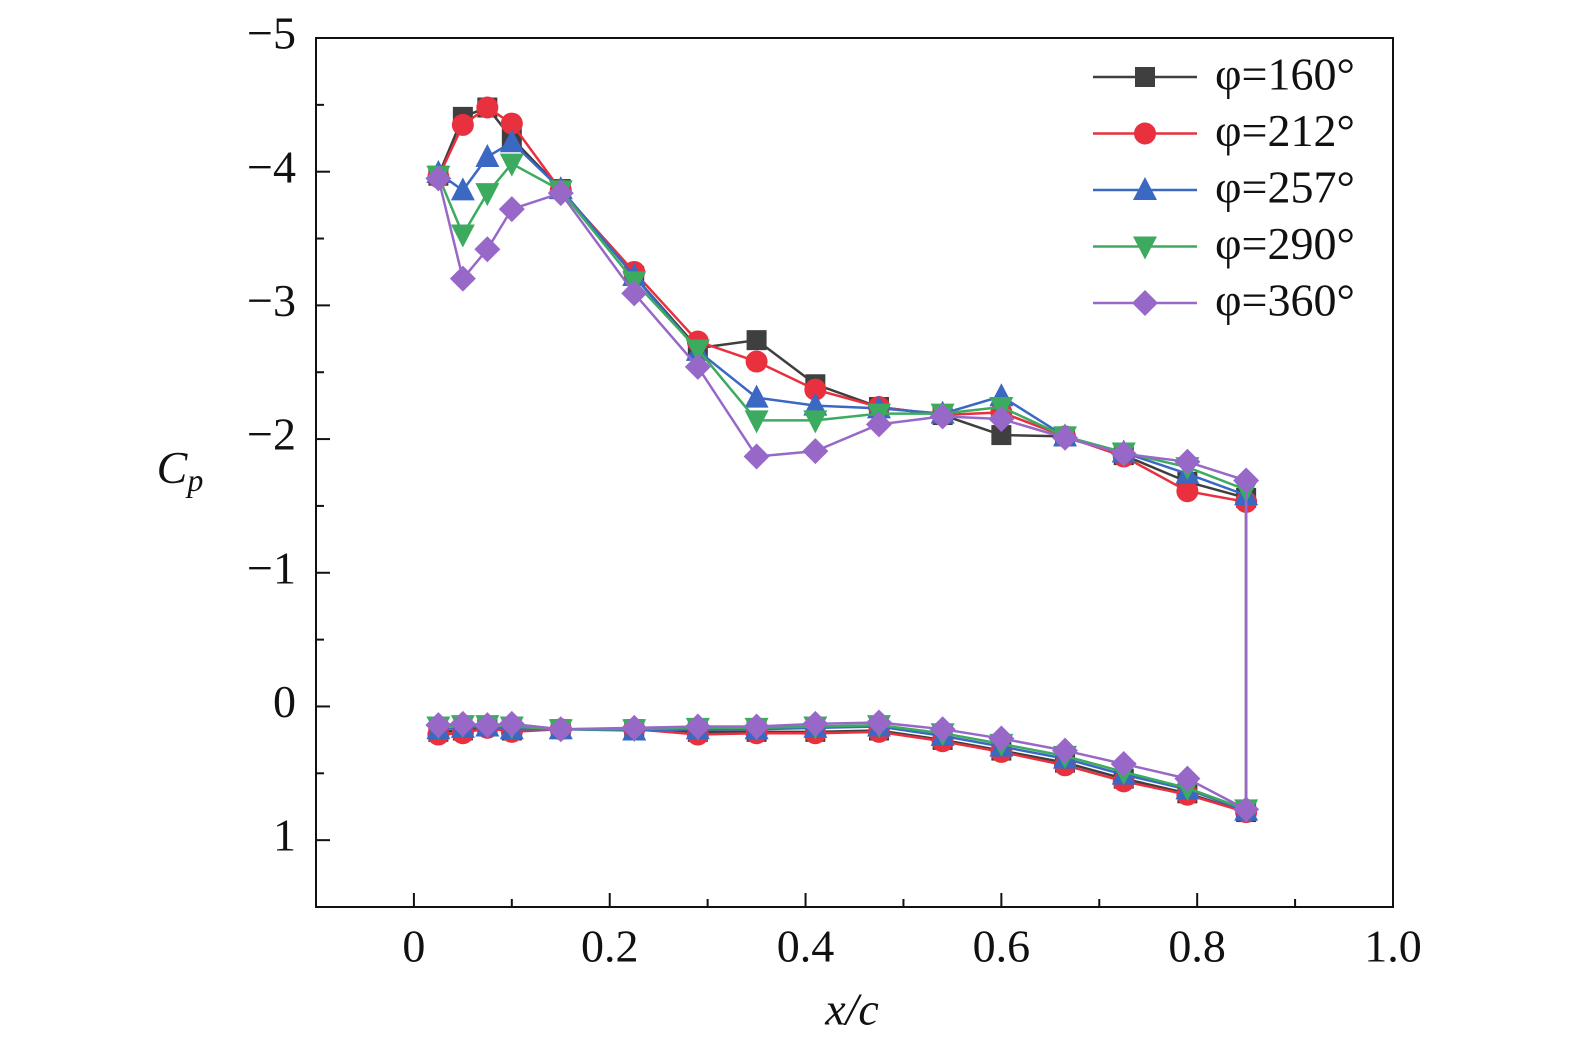 This screenshot has width=1575, height=1053. Describe the element at coordinates (284, 701) in the screenshot. I see `y-tick-label: 0` at that location.